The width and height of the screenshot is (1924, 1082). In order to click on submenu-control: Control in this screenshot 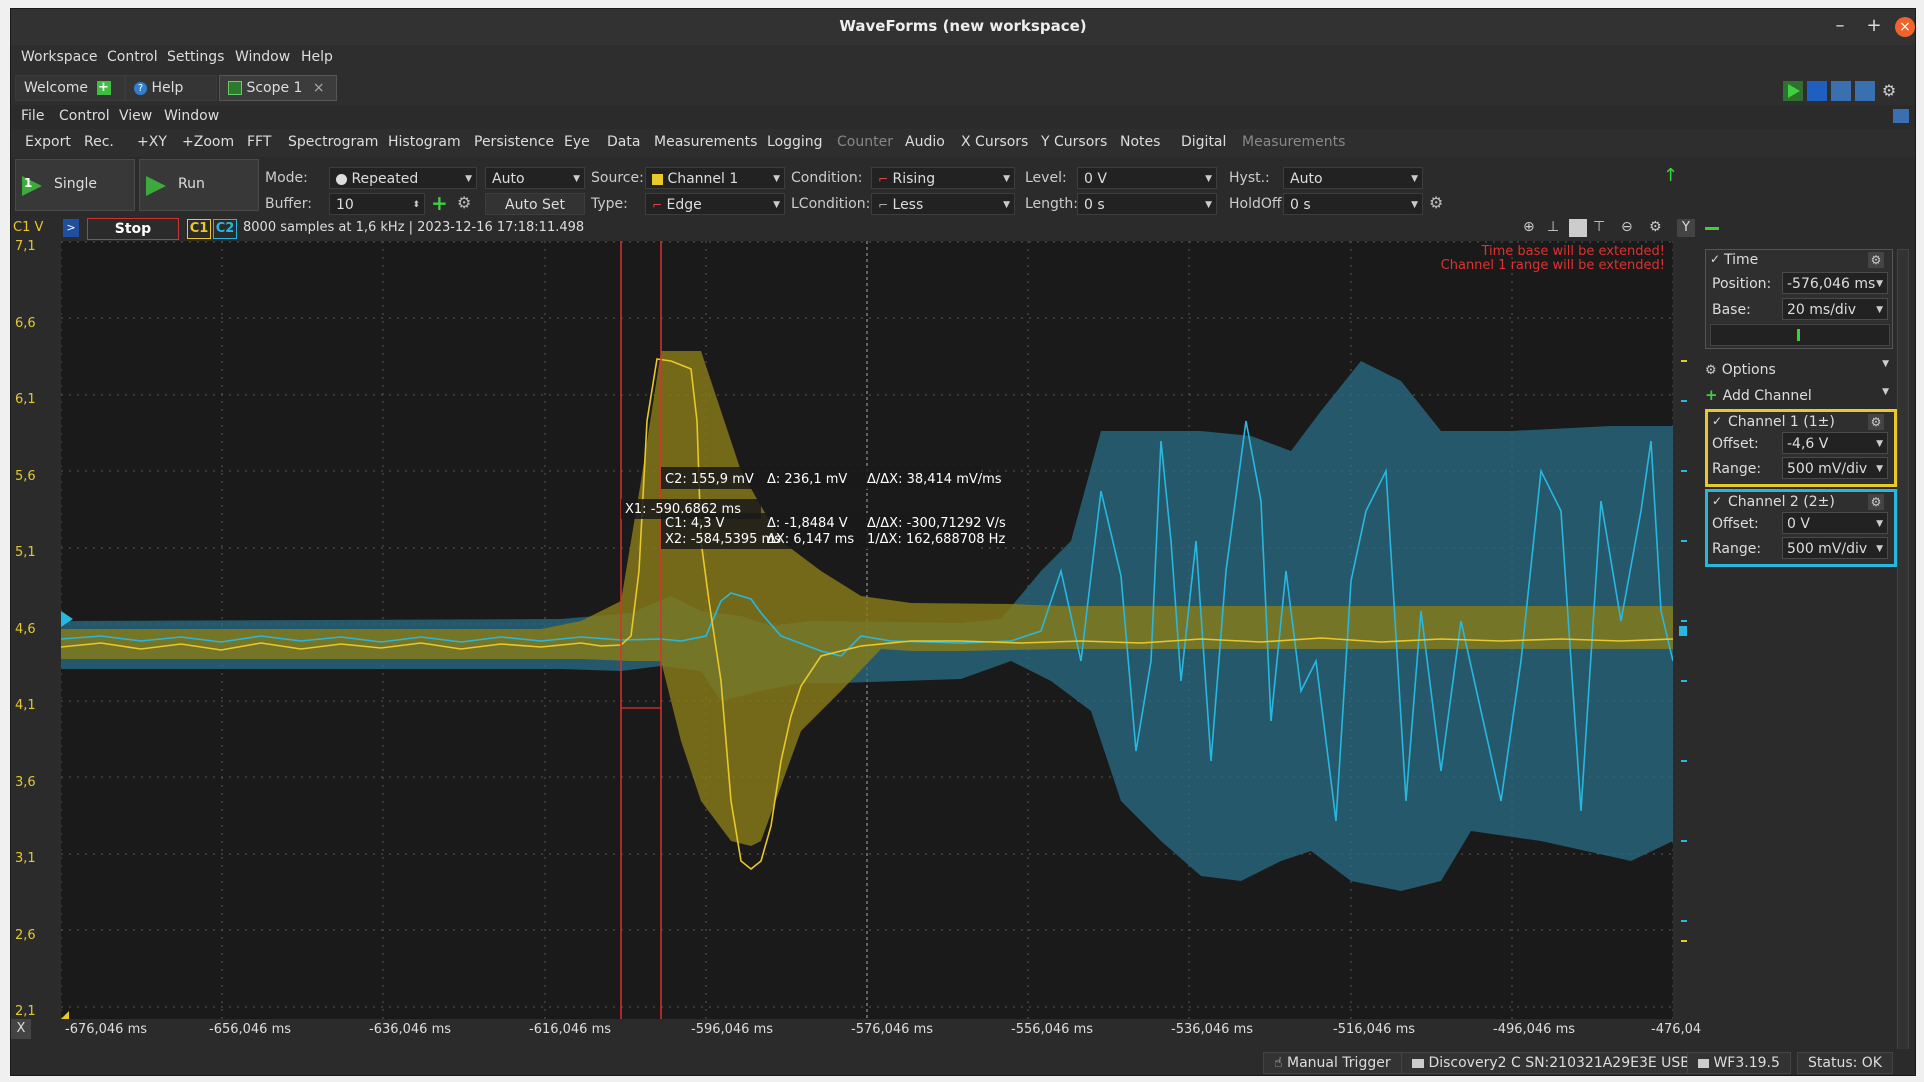, I will do `click(84, 116)`.